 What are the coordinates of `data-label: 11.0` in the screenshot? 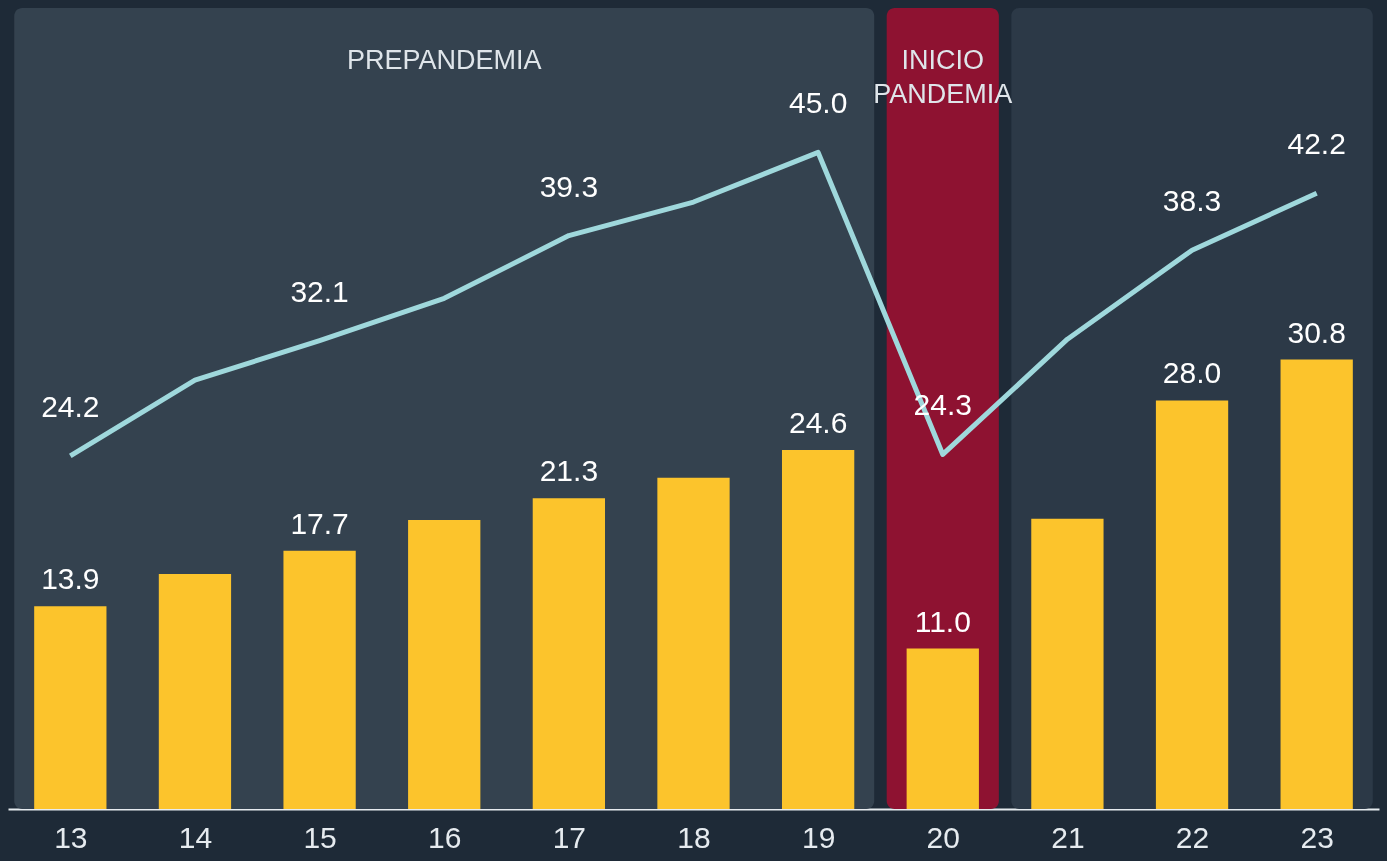 It's located at (942, 621).